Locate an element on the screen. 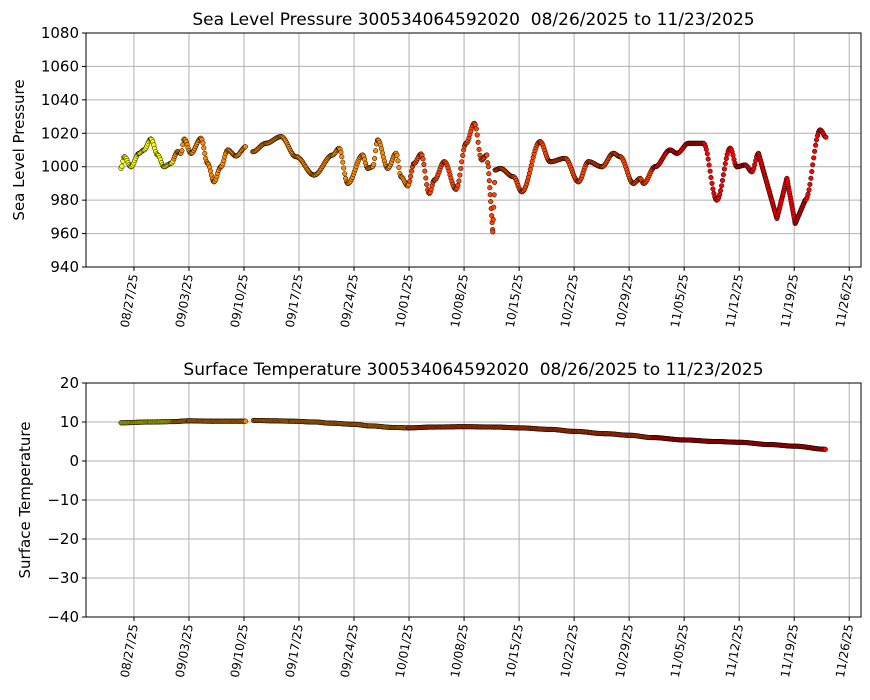 This screenshot has width=870, height=700. x-tick-label: 10/01/25 is located at coordinates (404, 301).